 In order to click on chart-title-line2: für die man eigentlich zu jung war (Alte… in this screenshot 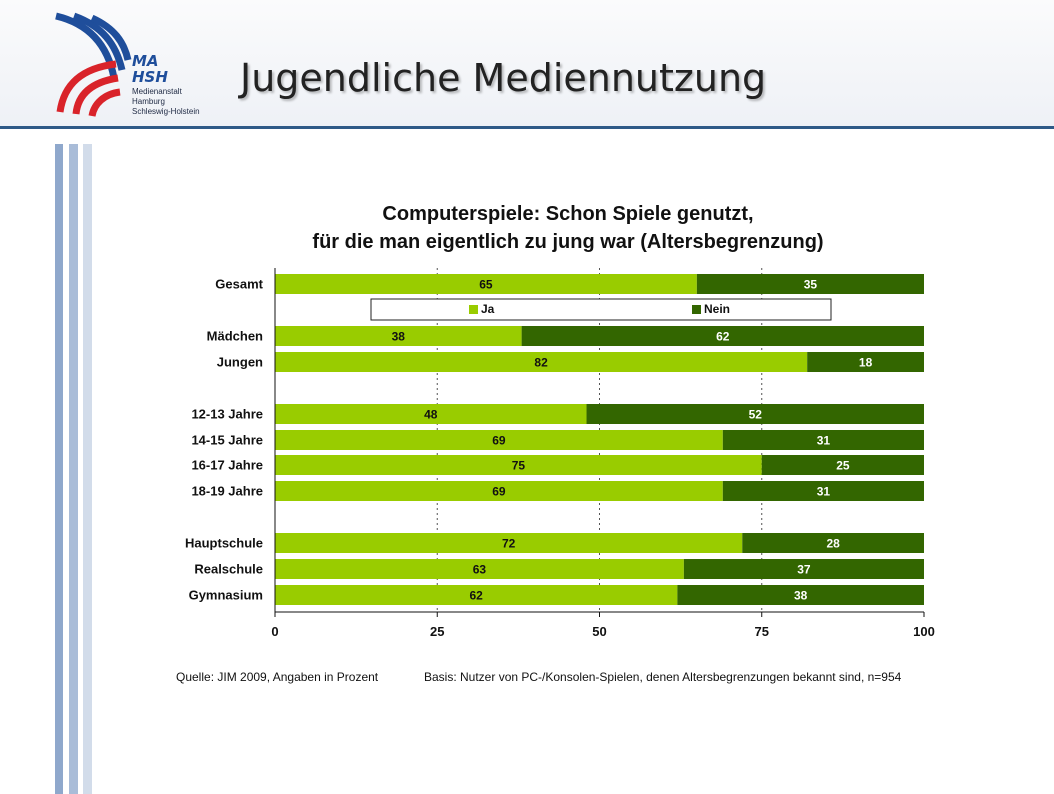, I will do `click(567, 242)`.